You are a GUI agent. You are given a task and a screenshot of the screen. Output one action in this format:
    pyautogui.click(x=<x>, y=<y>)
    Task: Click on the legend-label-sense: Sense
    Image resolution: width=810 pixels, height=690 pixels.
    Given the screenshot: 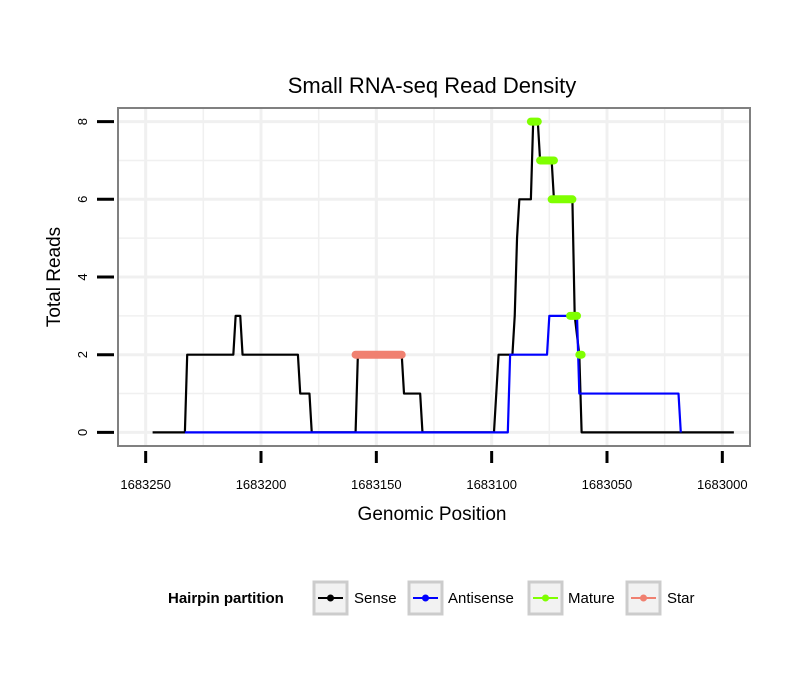 What is the action you would take?
    pyautogui.click(x=375, y=598)
    